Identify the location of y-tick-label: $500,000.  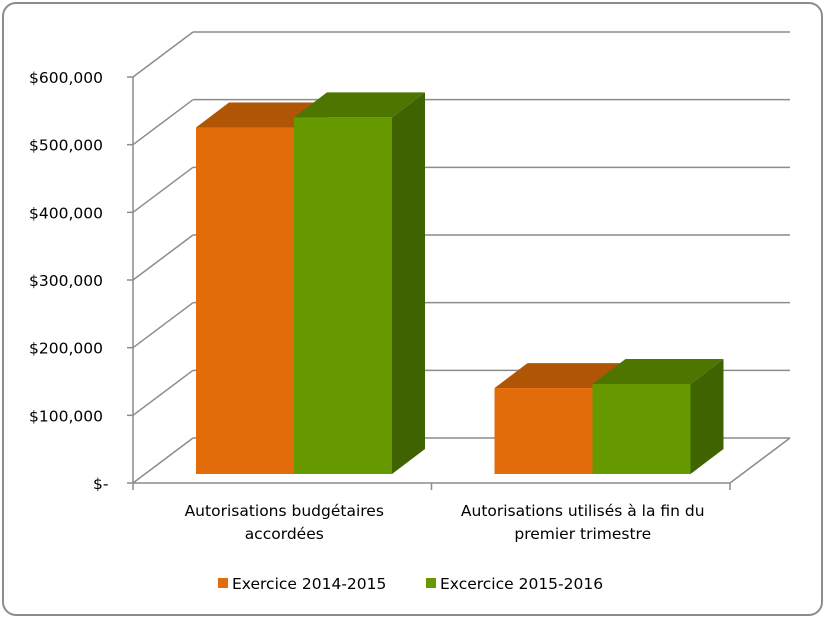
(66, 146).